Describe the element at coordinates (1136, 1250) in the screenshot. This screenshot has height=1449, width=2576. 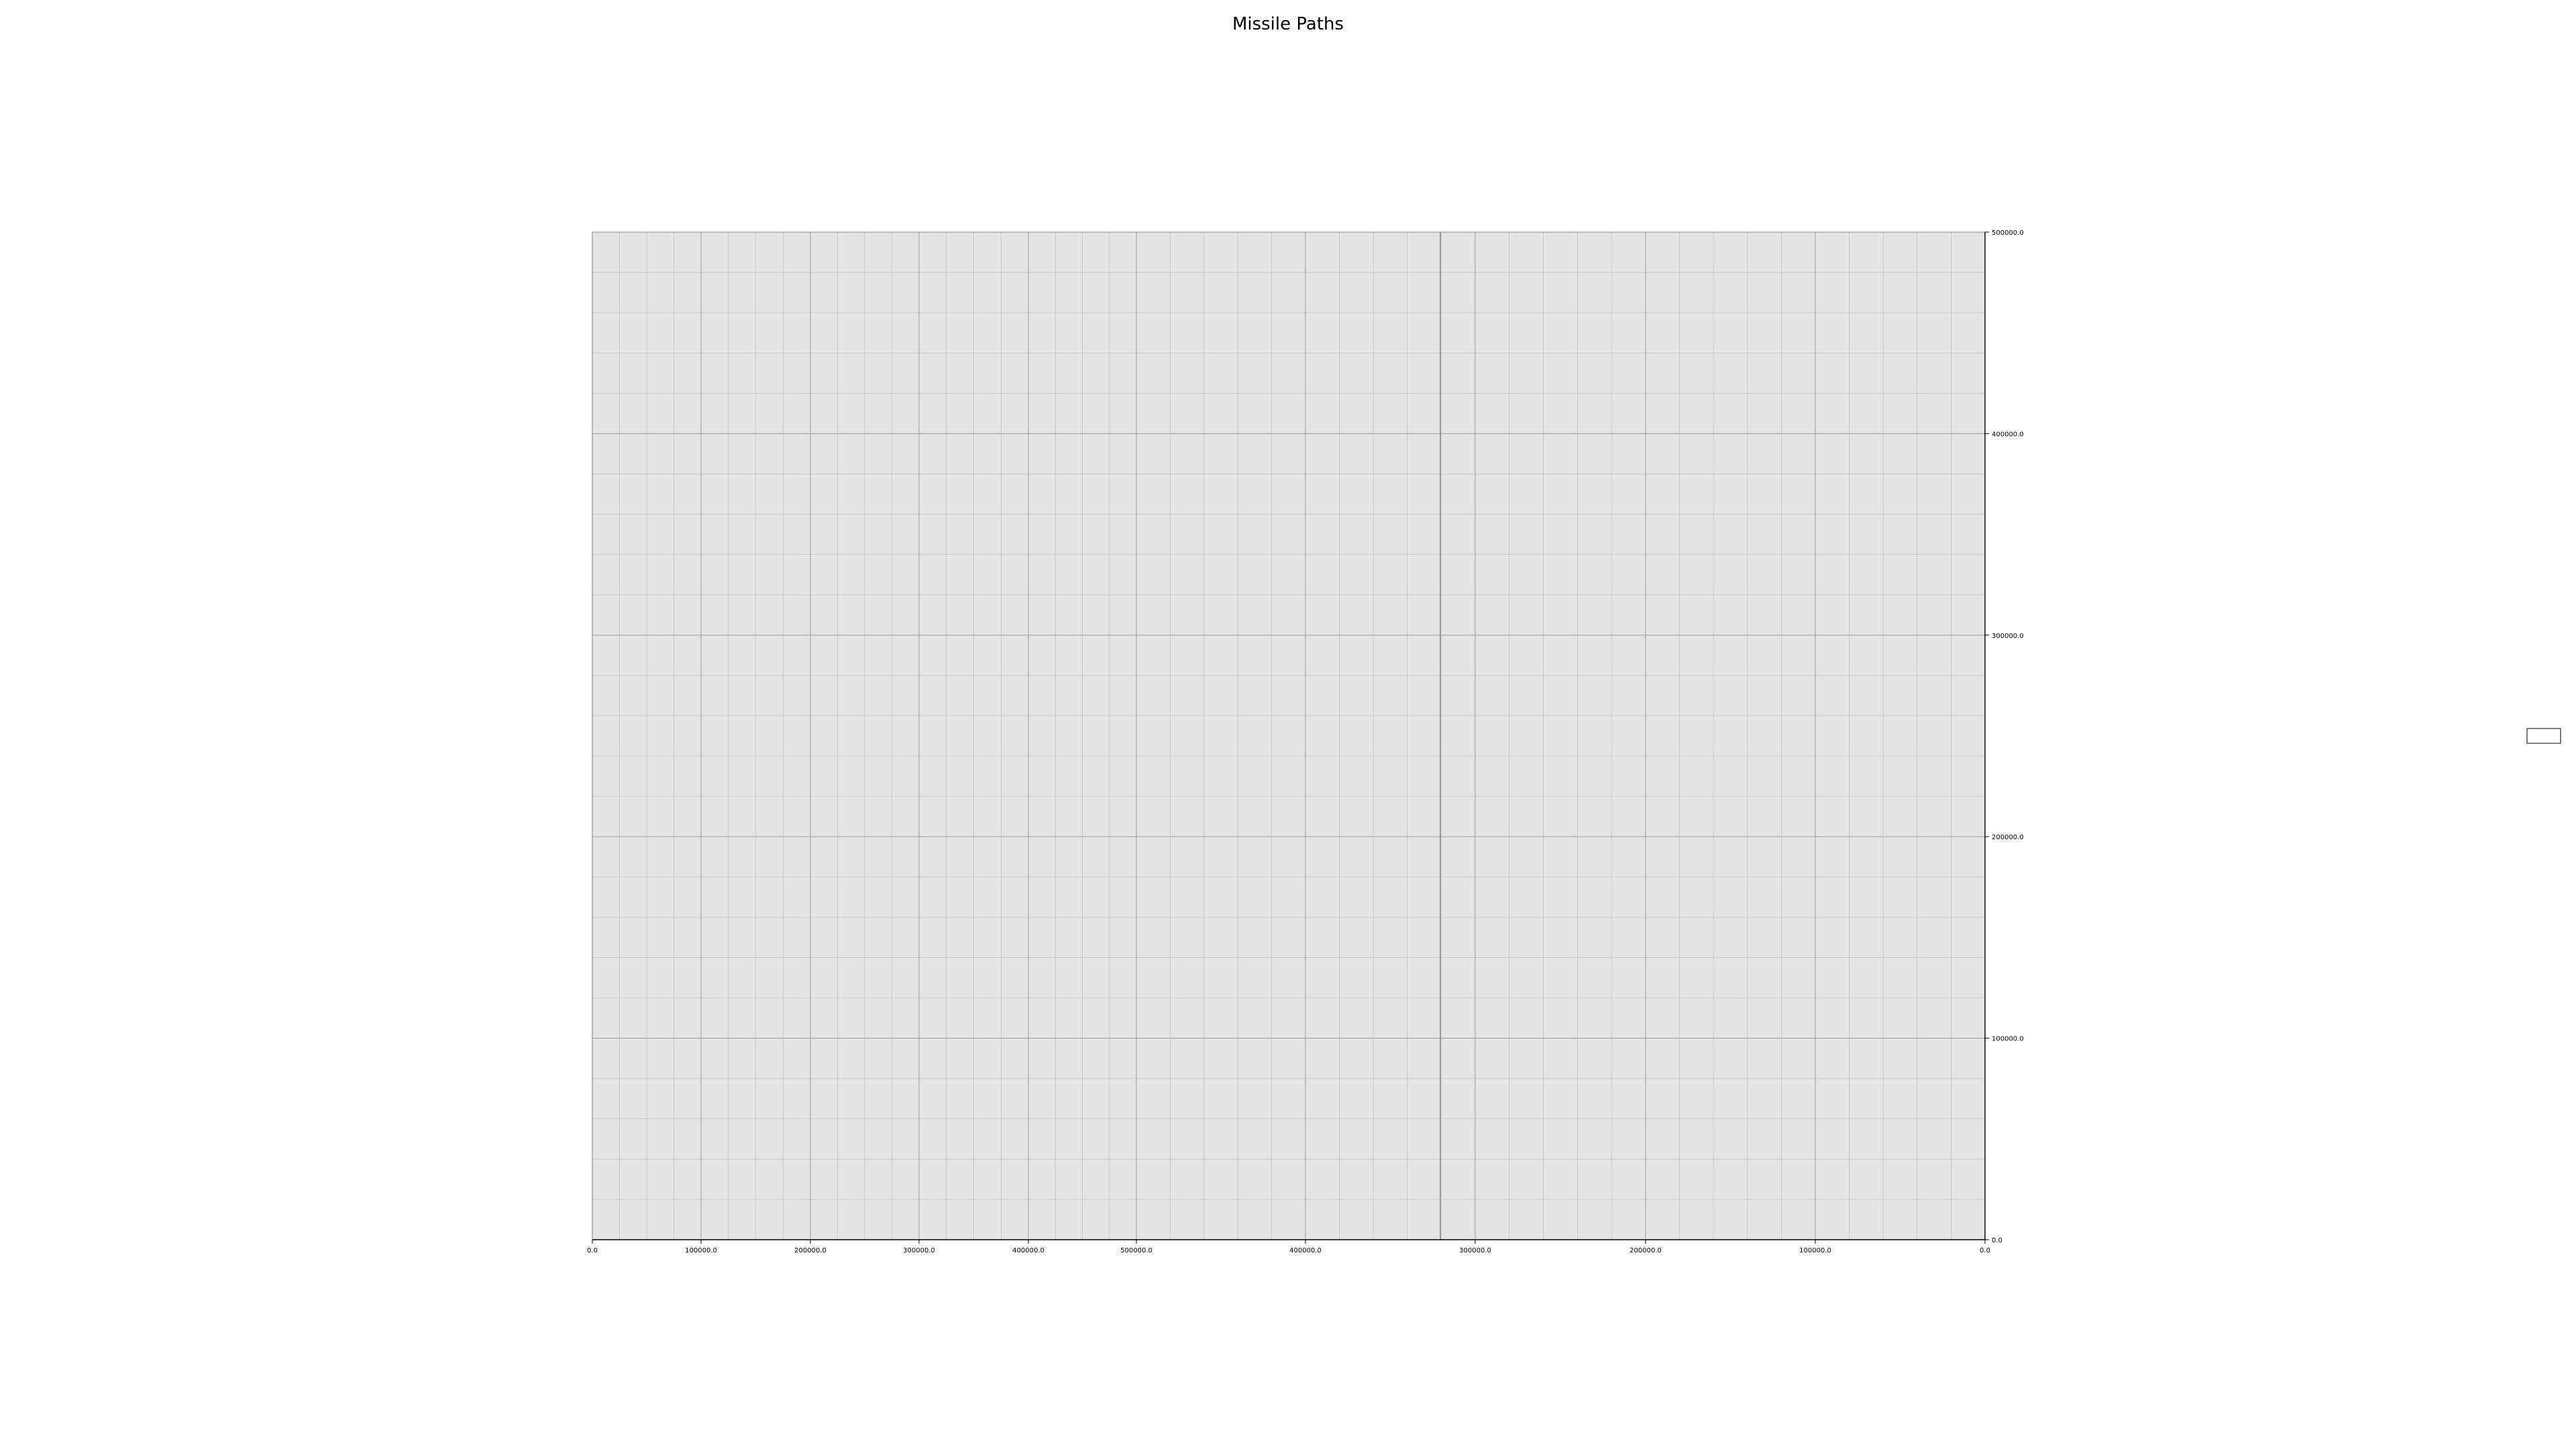
I see `x-tick-label: 500000.0` at that location.